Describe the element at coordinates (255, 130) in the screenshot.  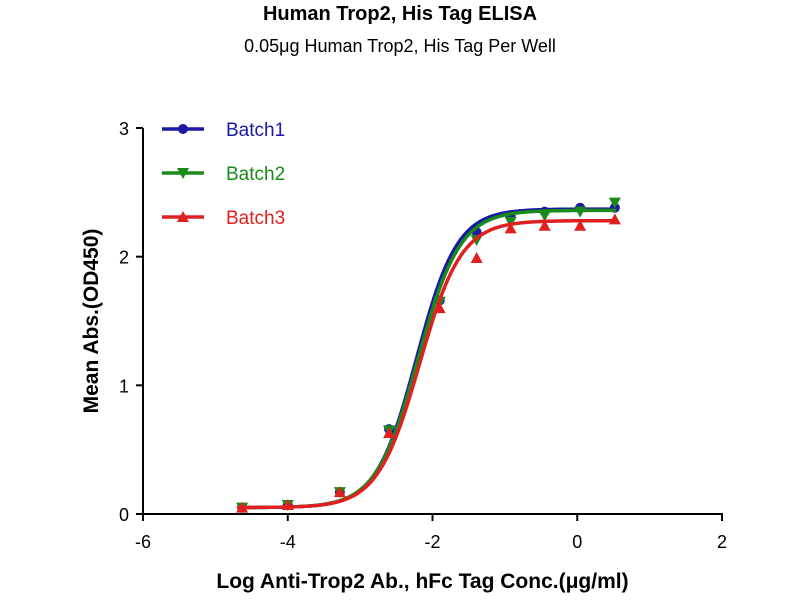
I see `legend-label-batch1: Batch1` at that location.